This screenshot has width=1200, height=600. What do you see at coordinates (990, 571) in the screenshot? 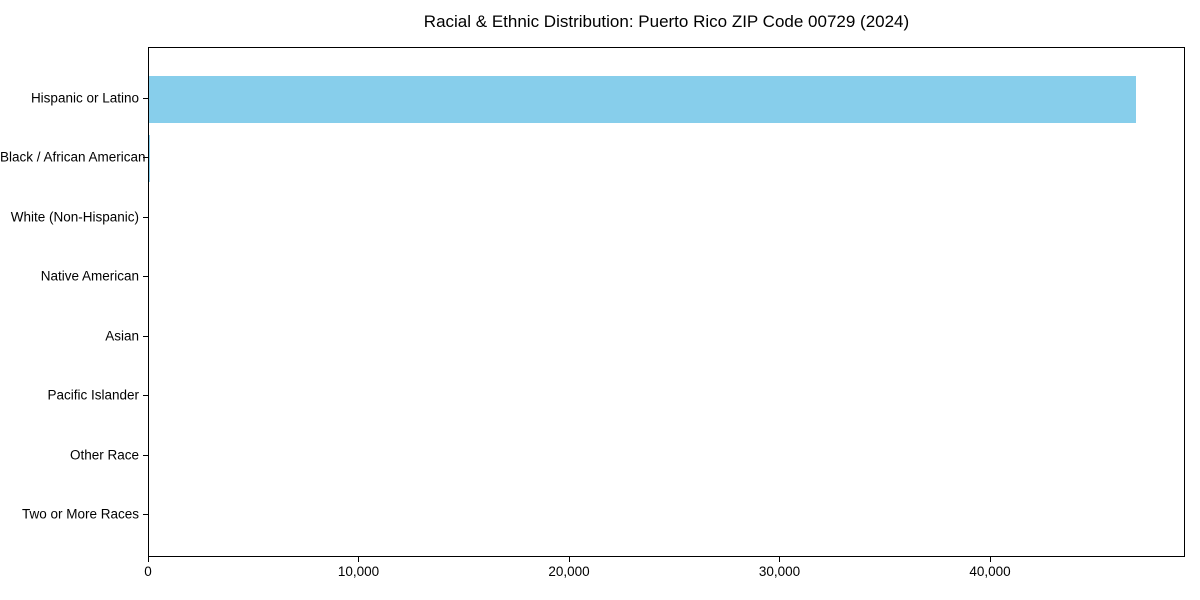
I see `x-tick-label: 40,000` at bounding box center [990, 571].